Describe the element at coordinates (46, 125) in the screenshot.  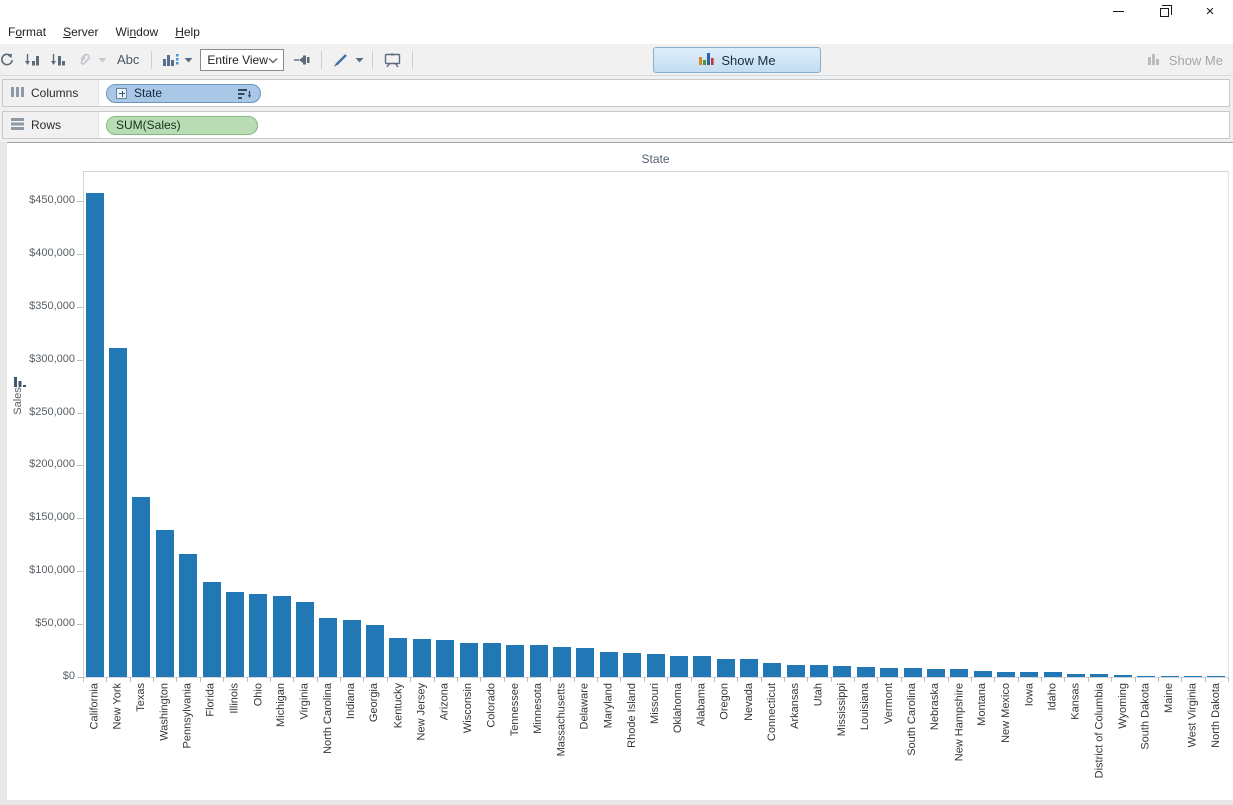
I see `rows-shelf-label: Rows` at that location.